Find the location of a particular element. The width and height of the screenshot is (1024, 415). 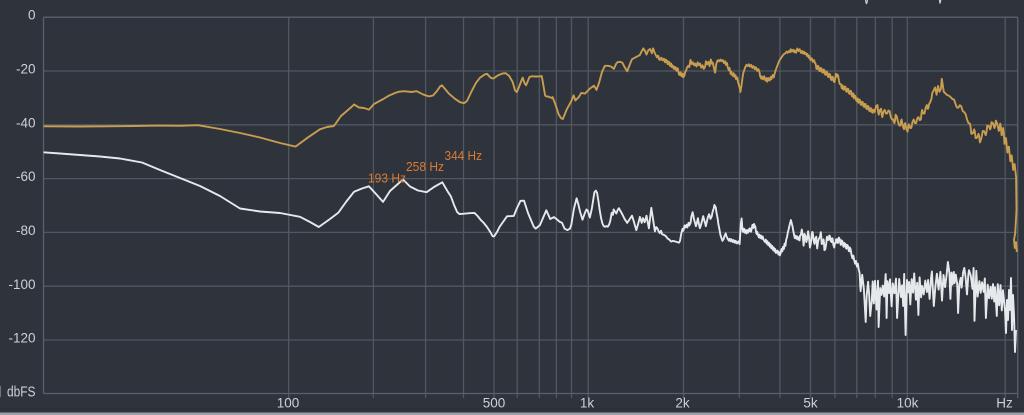

svg-text: 100 is located at coordinates (288, 403).